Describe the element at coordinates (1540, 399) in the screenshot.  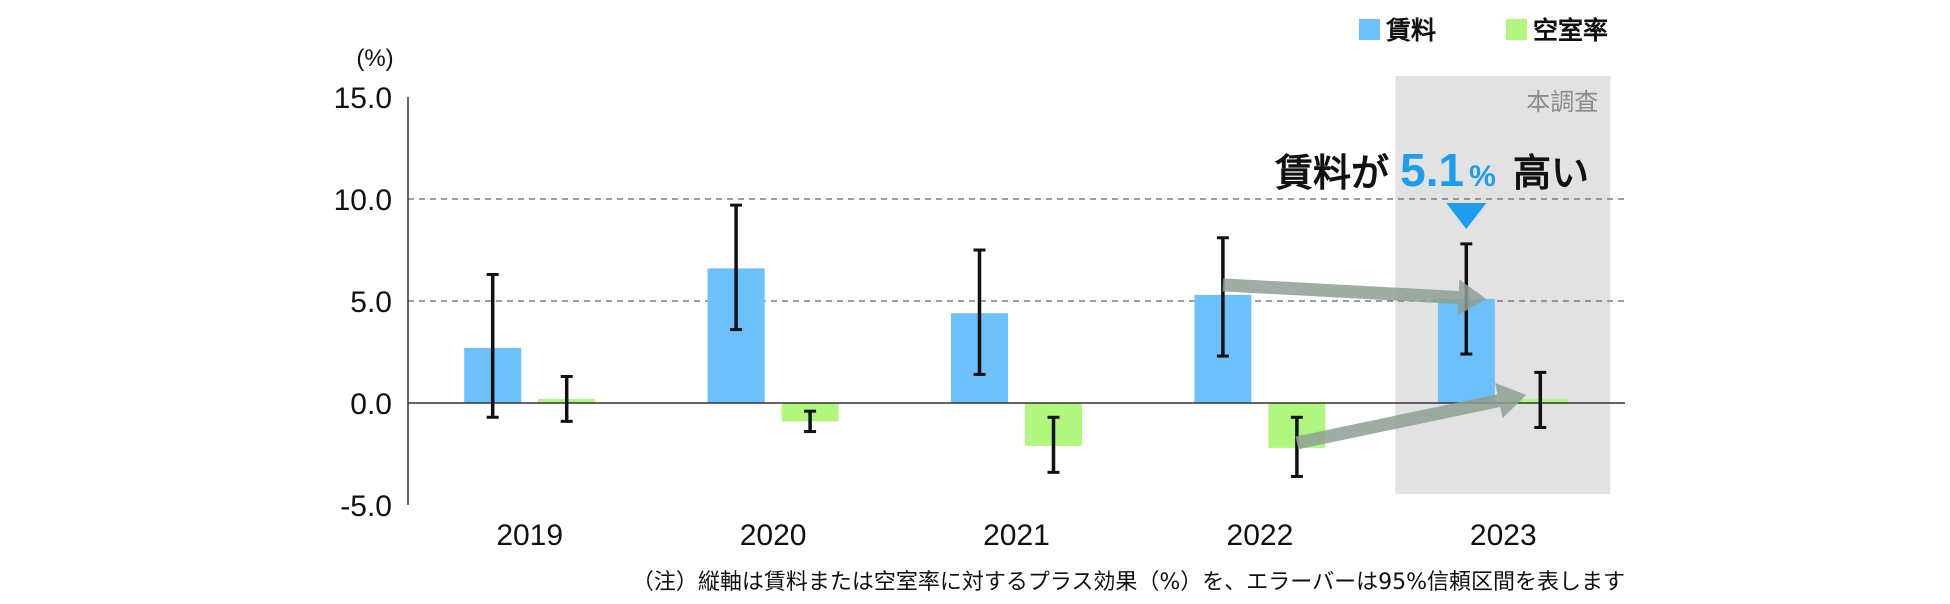
I see `error-bar-vacancy-2023` at that location.